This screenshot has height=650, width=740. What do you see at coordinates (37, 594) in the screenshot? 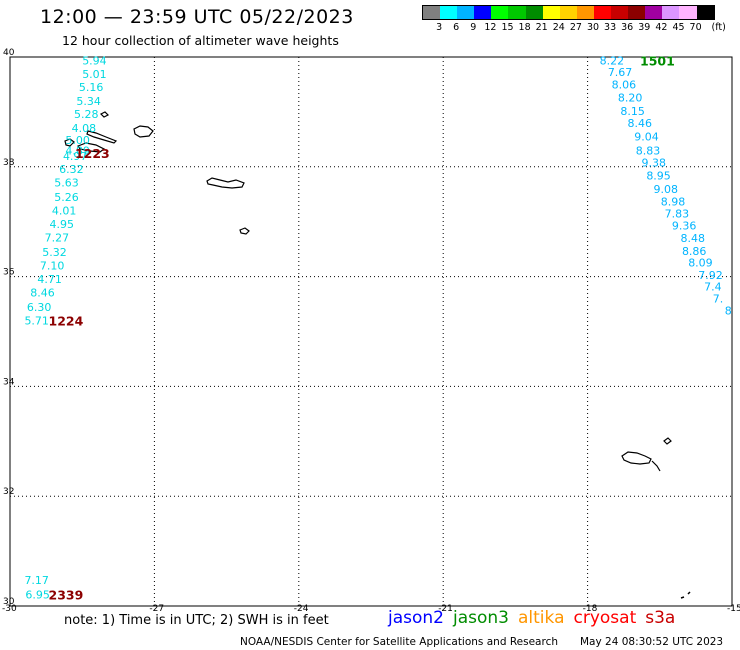
I see `wave-height-label: 6.95` at bounding box center [37, 594].